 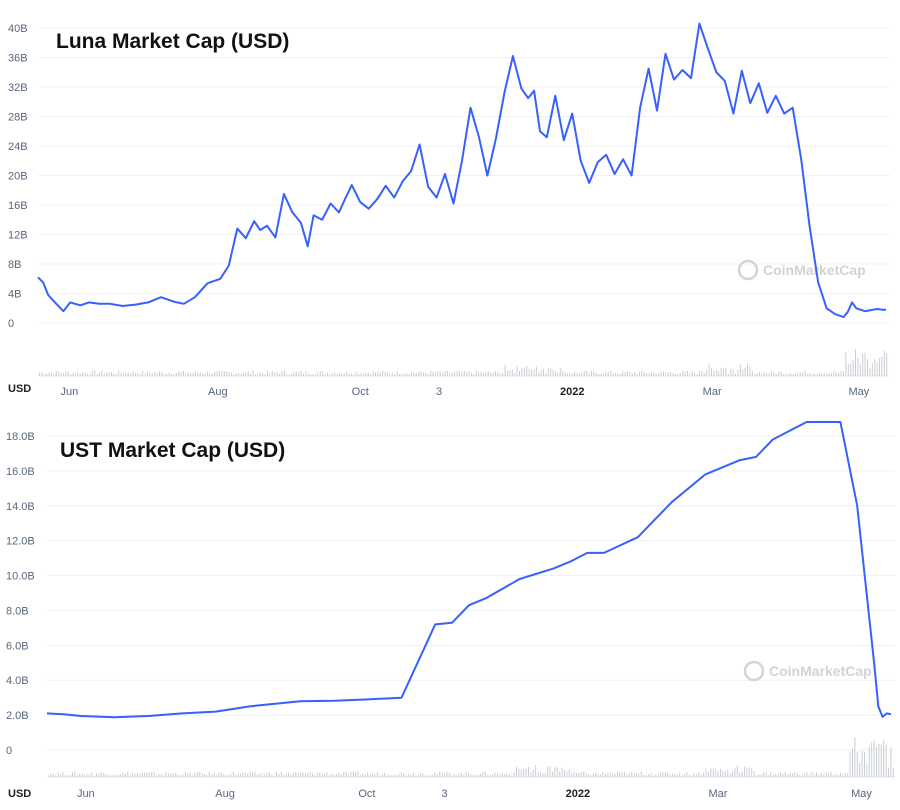 What do you see at coordinates (20, 507) in the screenshot?
I see `ust-y-tick-label: 14.0B` at bounding box center [20, 507].